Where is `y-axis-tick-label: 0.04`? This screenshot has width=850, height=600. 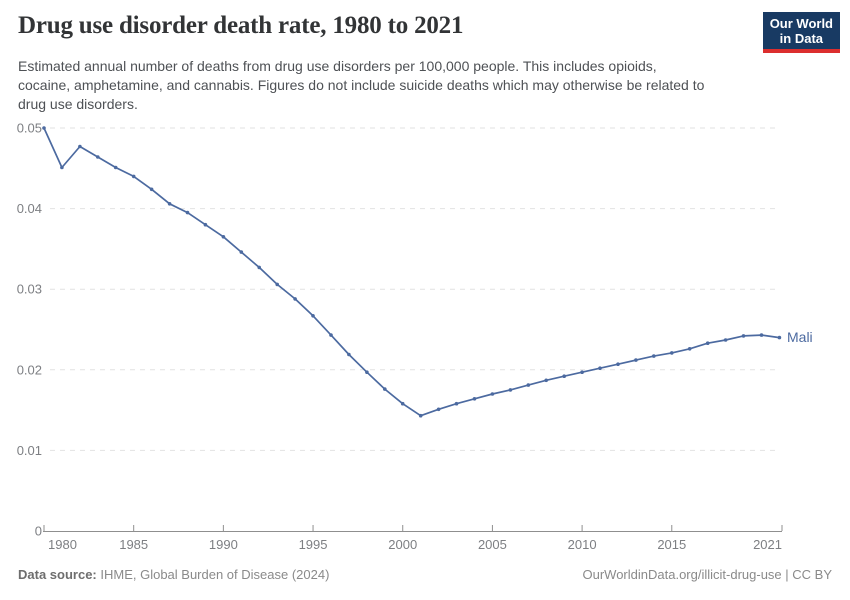 y-axis-tick-label: 0.04 is located at coordinates (29, 208).